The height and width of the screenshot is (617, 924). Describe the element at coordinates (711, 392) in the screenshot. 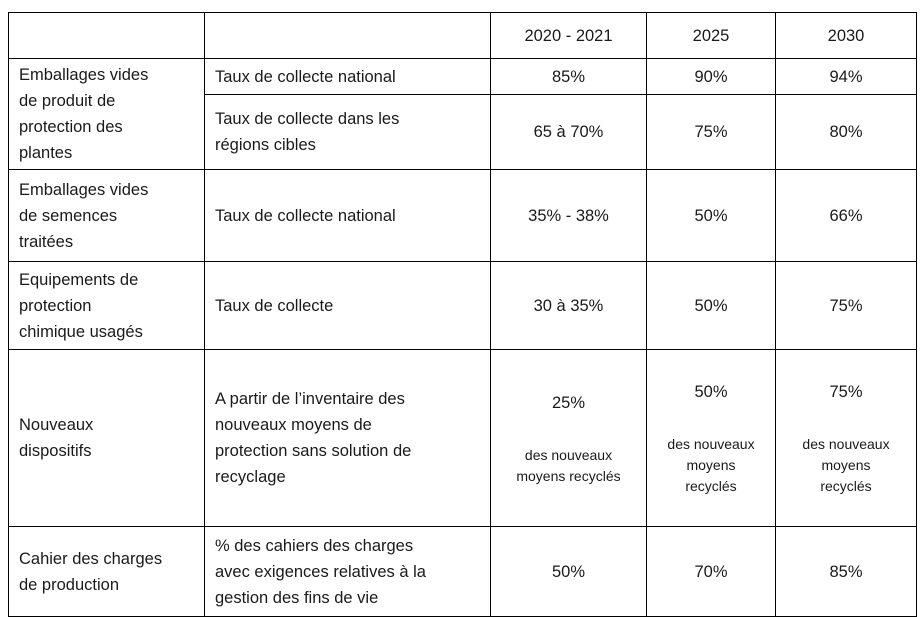

I see `value-main: 50%` at that location.